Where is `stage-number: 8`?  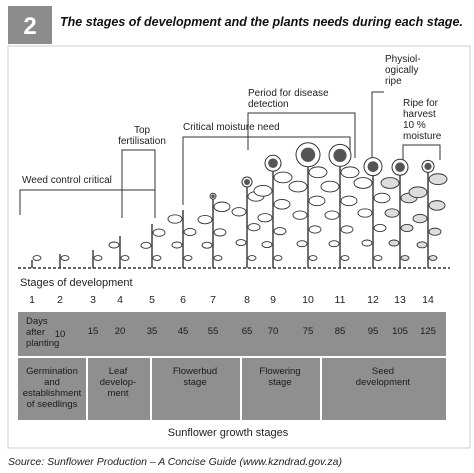 stage-number: 8 is located at coordinates (247, 300).